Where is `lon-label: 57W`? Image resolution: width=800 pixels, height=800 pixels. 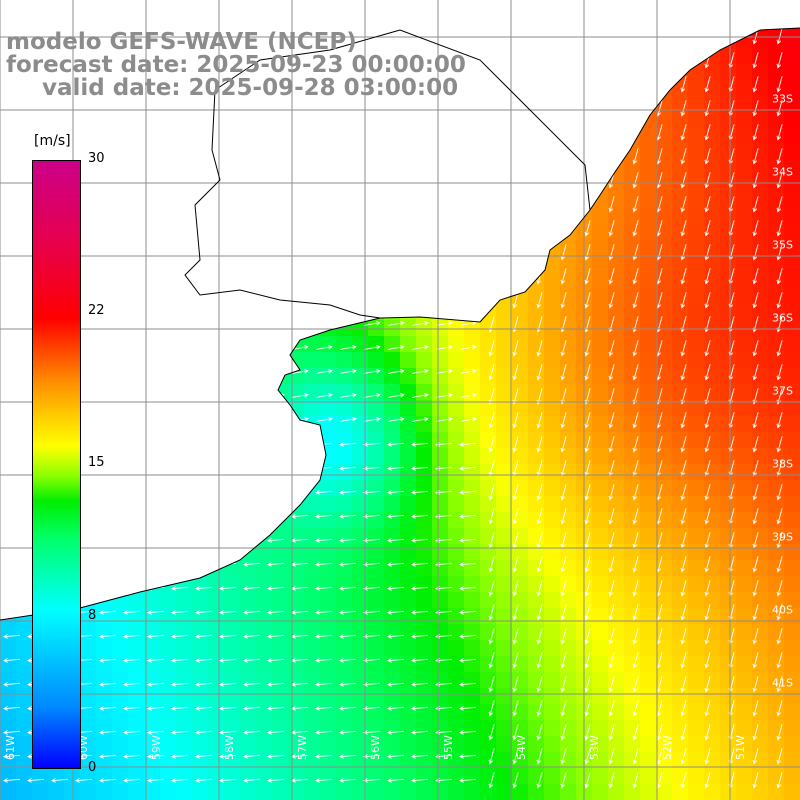 lon-label: 57W is located at coordinates (302, 747).